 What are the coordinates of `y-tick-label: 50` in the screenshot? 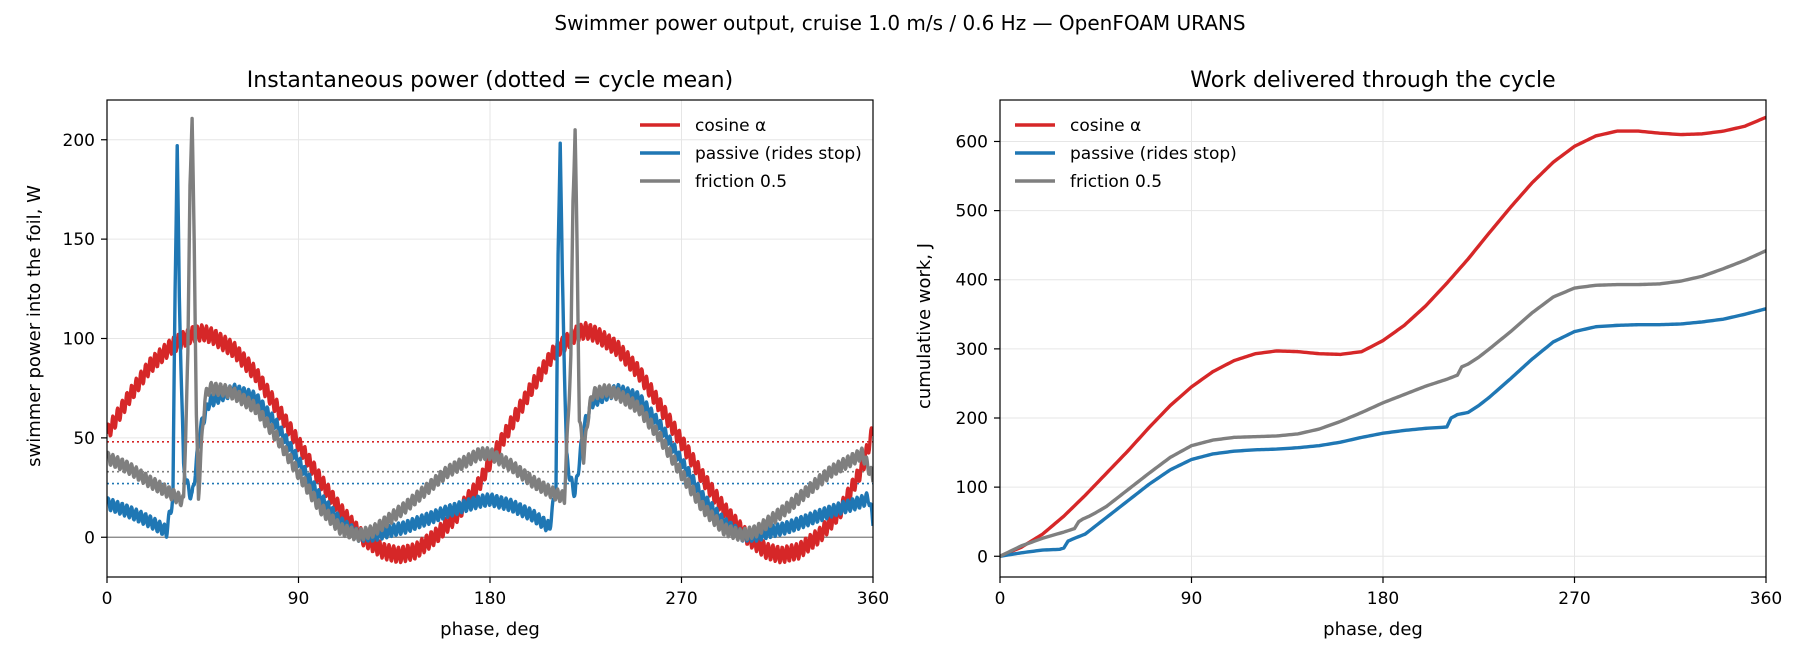 It's located at (84, 439).